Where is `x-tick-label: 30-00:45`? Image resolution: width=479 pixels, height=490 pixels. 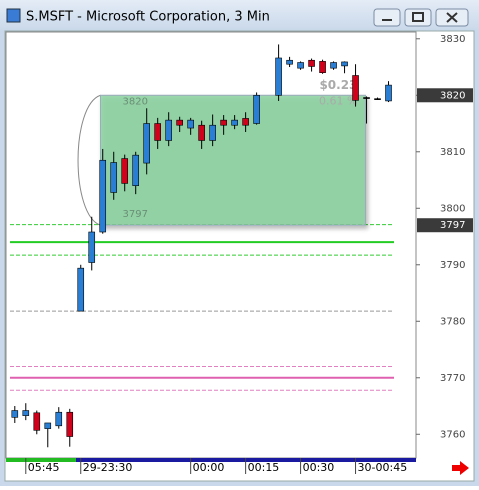 x-tick-label: 30-00:45 is located at coordinates (383, 467).